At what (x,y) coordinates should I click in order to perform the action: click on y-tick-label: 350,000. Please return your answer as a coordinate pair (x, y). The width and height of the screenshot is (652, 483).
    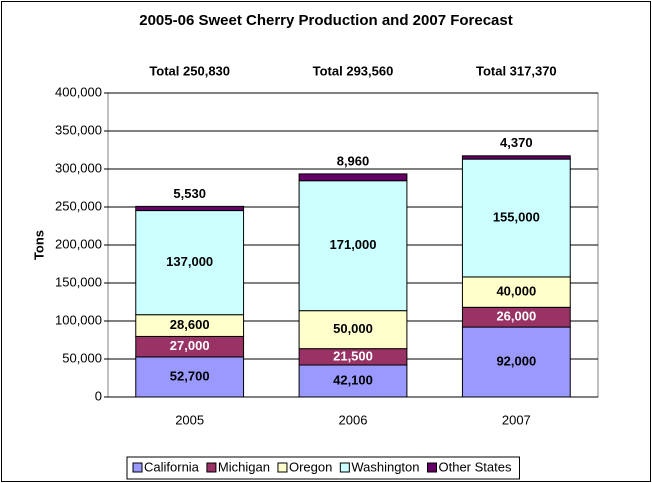
    Looking at the image, I should click on (78, 129).